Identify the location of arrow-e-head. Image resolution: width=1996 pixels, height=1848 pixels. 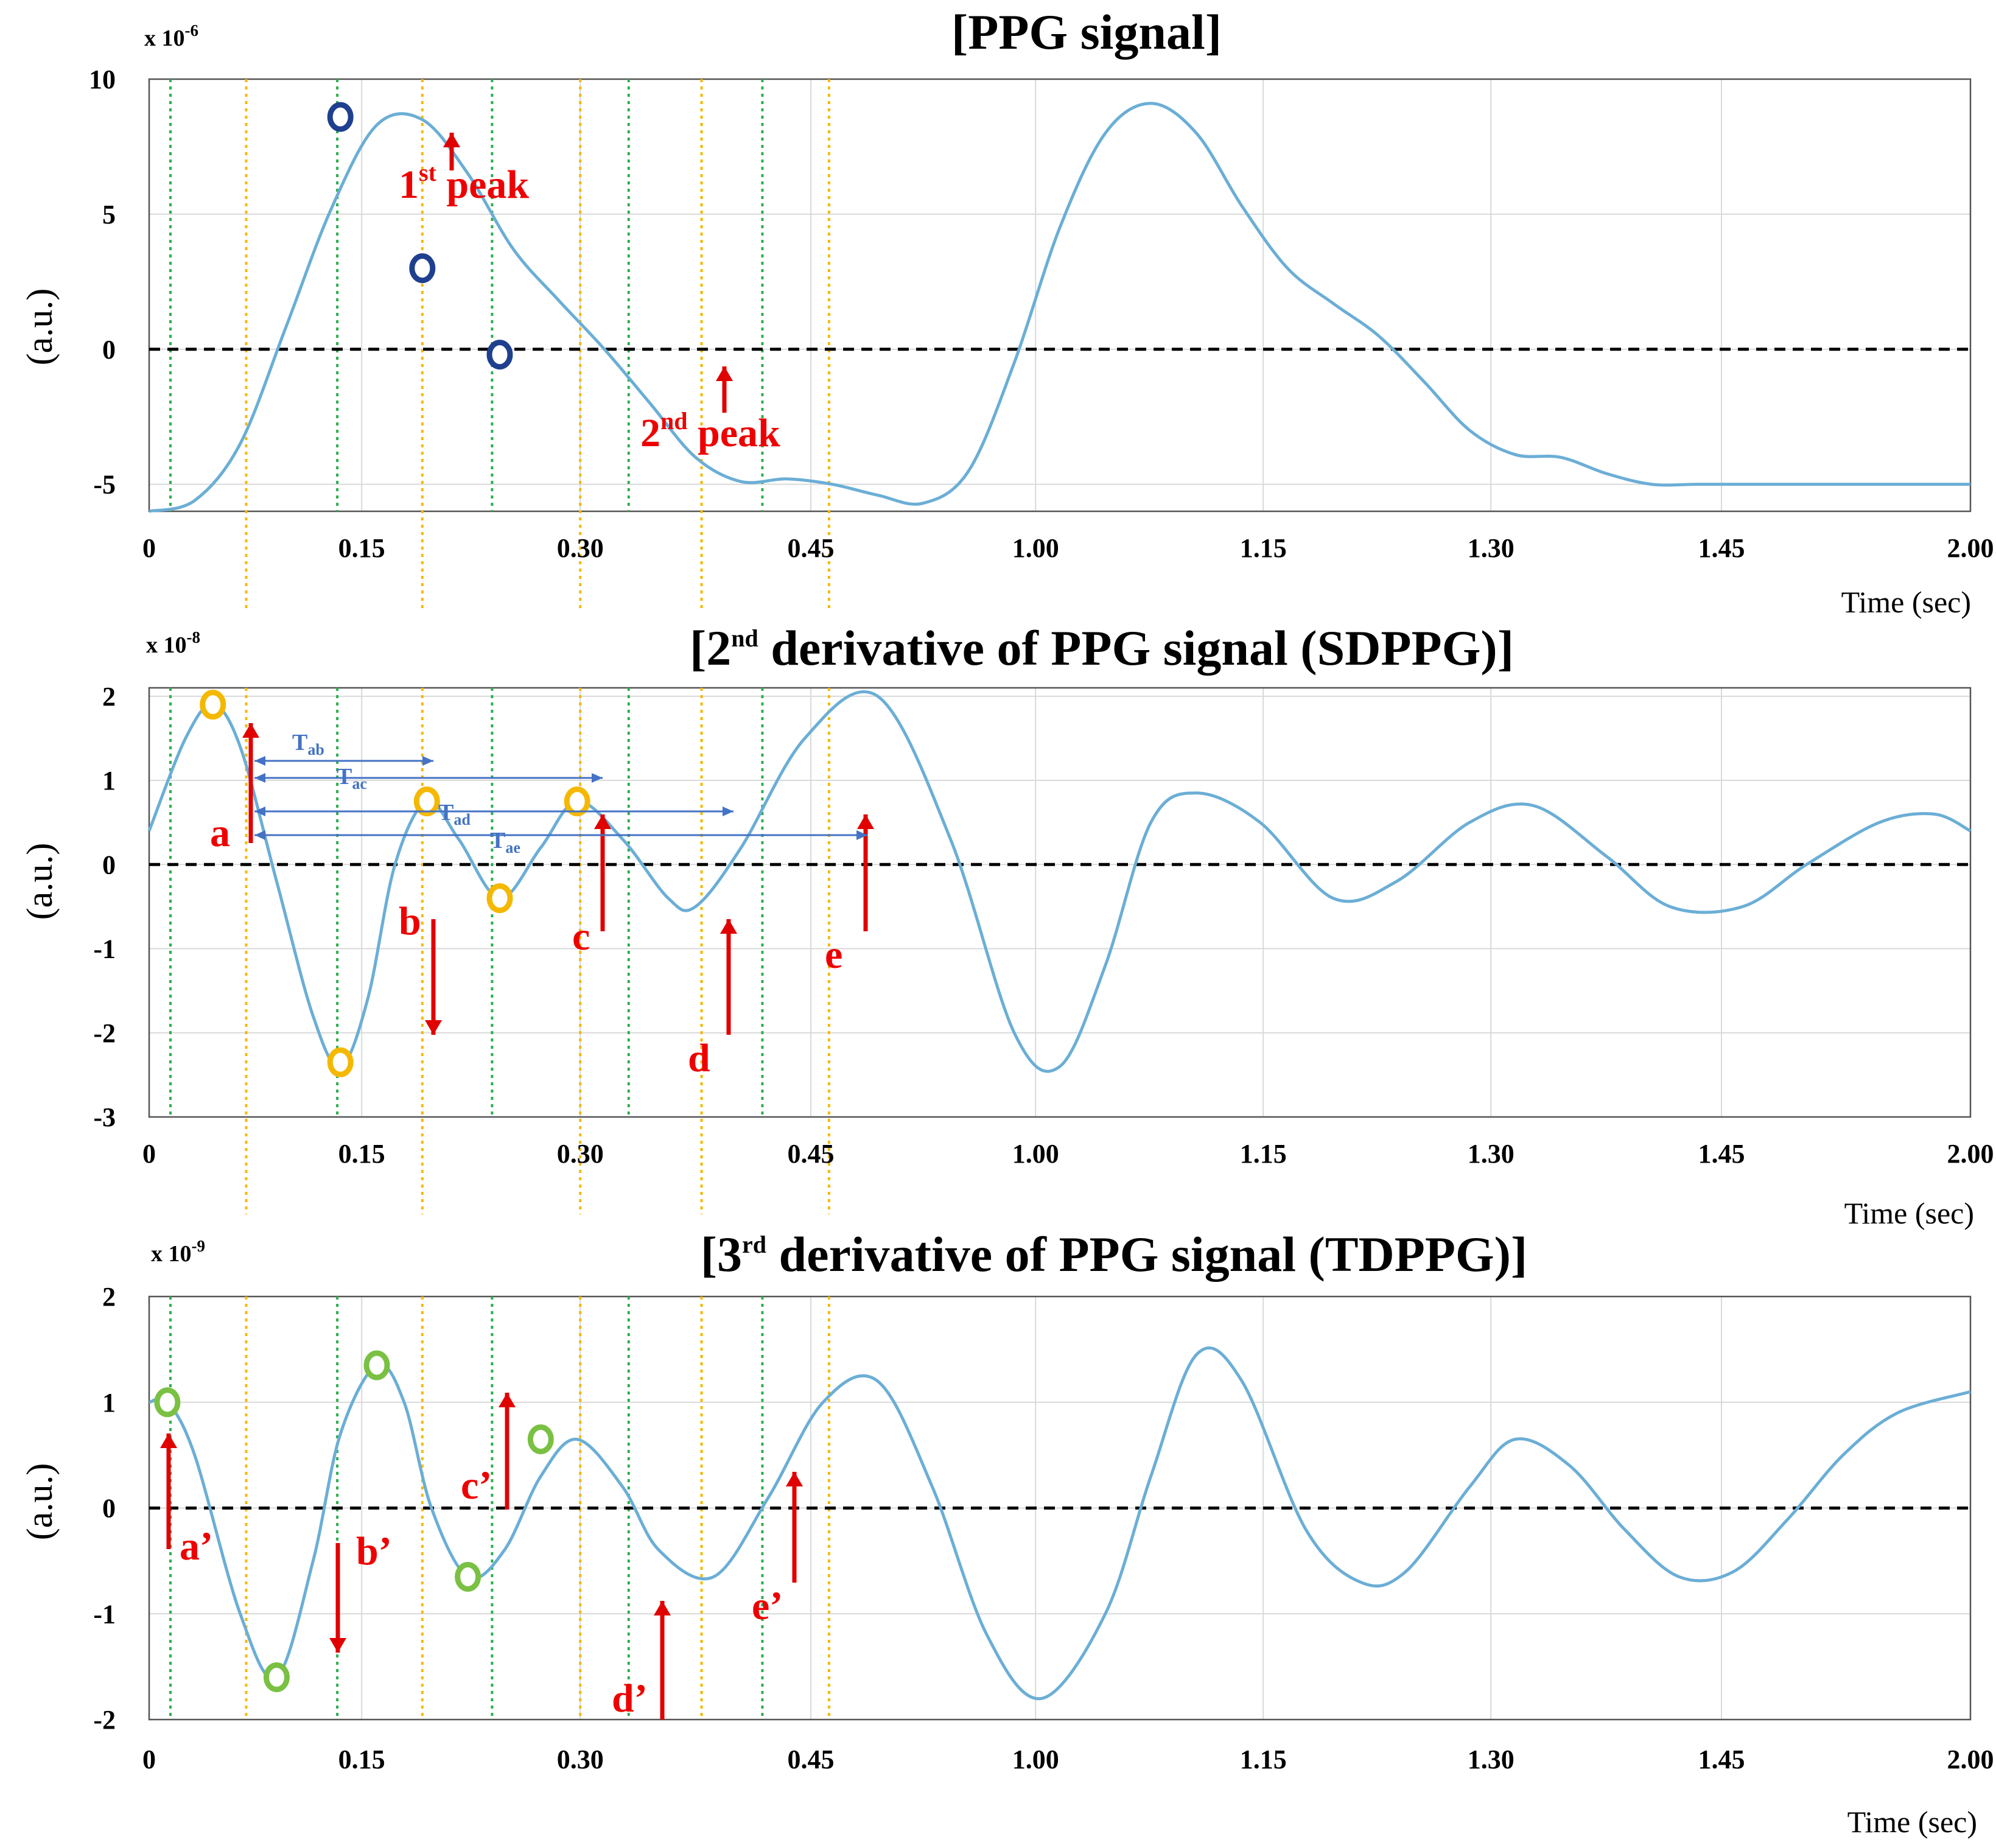
(866, 822).